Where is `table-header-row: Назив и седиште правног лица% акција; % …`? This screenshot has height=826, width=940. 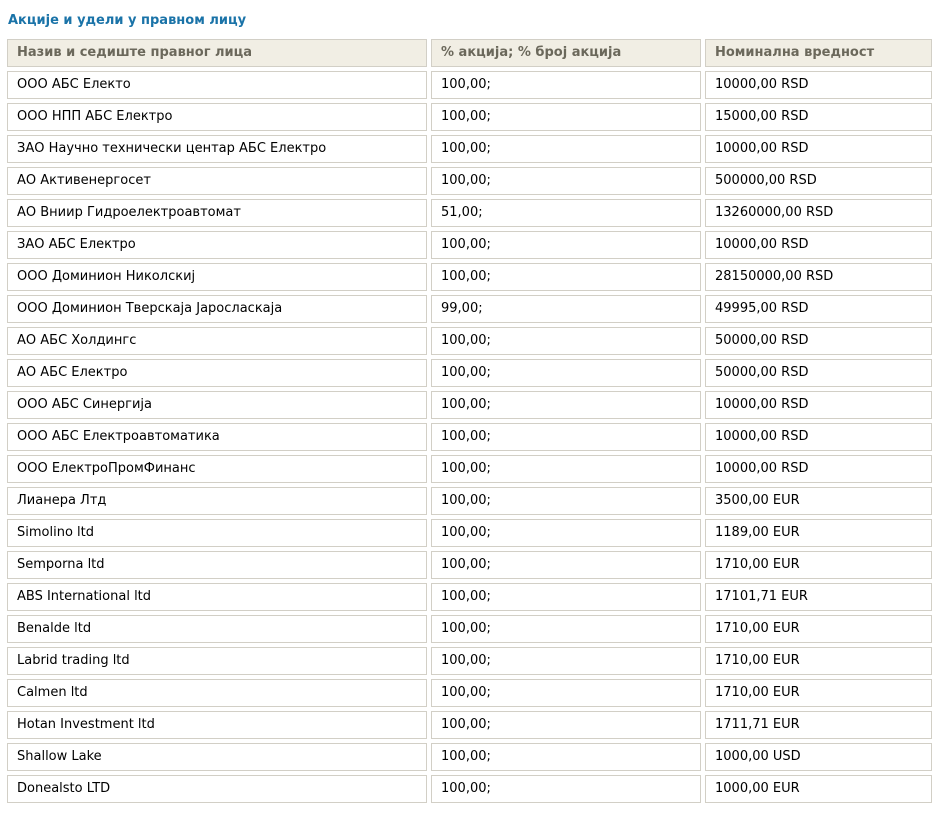 table-header-row: Назив и седиште правног лица% акција; % … is located at coordinates (469, 53).